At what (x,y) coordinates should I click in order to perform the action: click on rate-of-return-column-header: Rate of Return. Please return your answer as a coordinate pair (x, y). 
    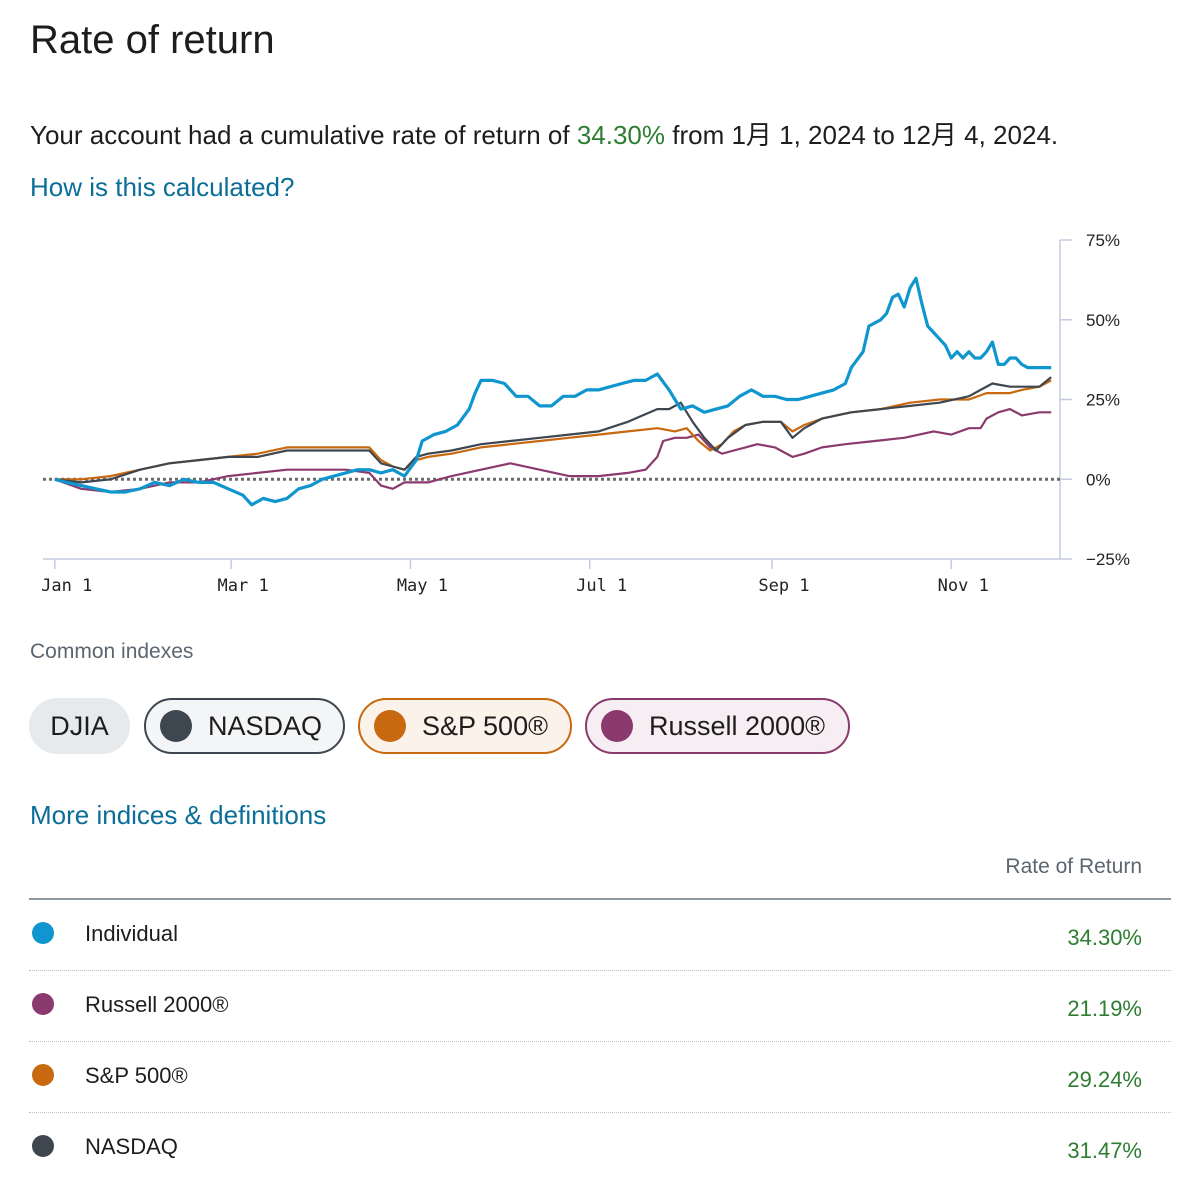
    Looking at the image, I should click on (1073, 866).